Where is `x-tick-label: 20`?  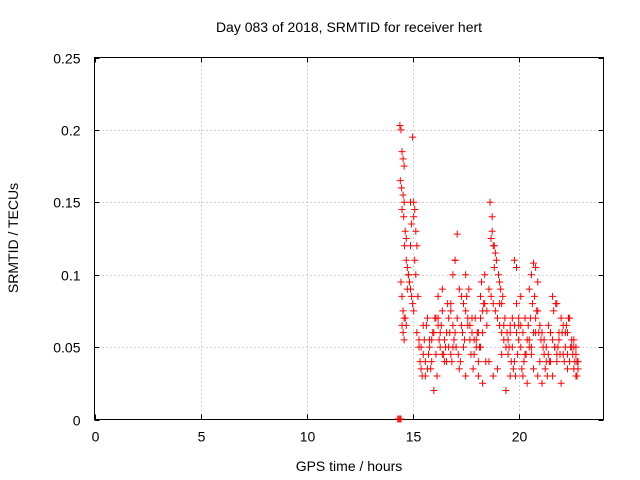
x-tick-label: 20 is located at coordinates (520, 437).